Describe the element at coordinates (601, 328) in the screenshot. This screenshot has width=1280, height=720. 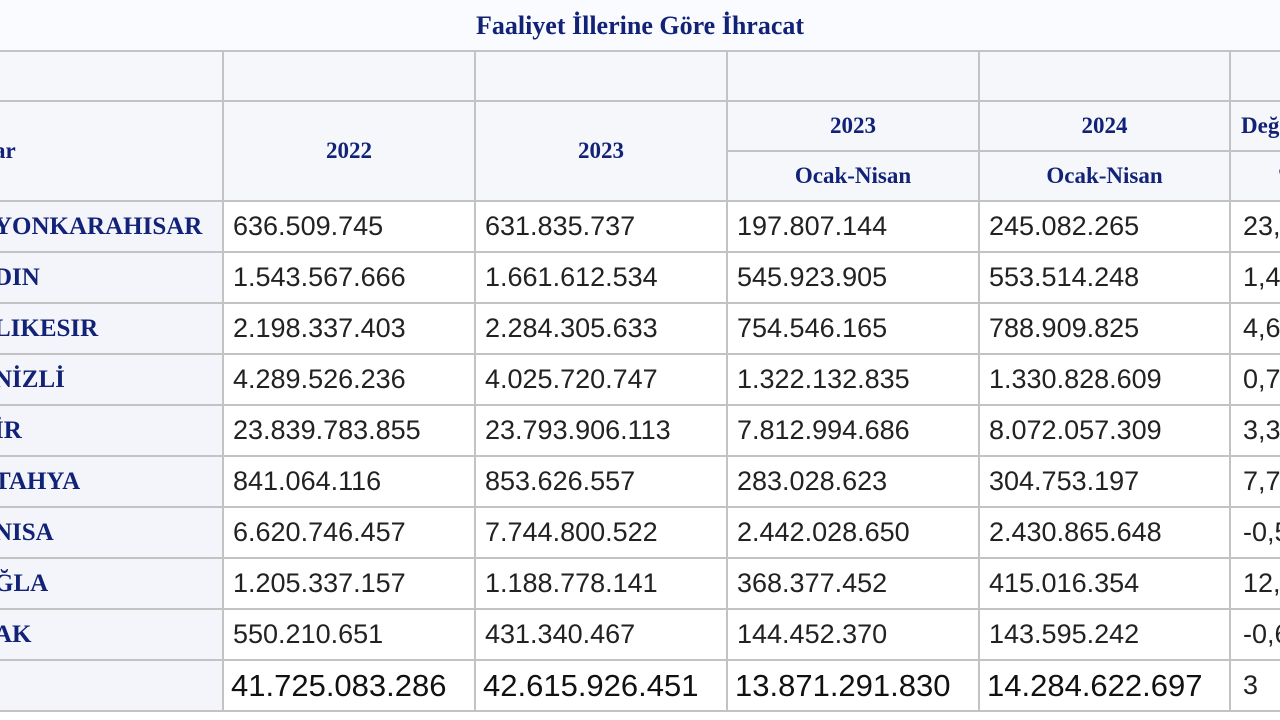
I see `value-2023: 2.284.305.633` at that location.